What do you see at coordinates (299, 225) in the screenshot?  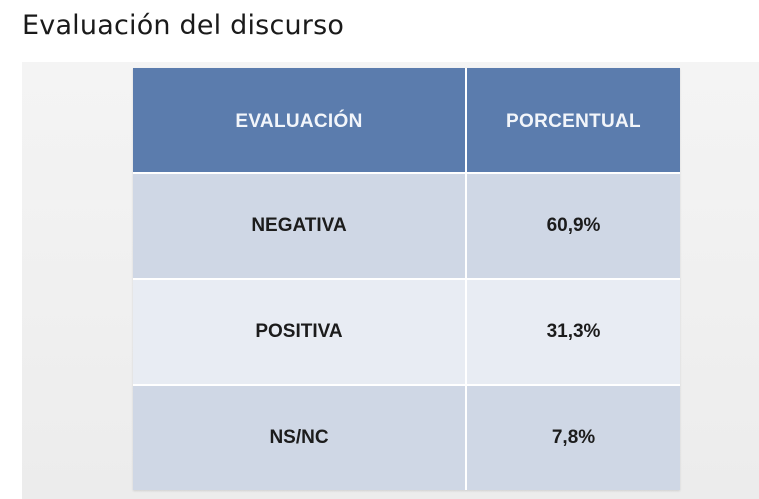 I see `cell-evaluacion: NEGATIVA` at bounding box center [299, 225].